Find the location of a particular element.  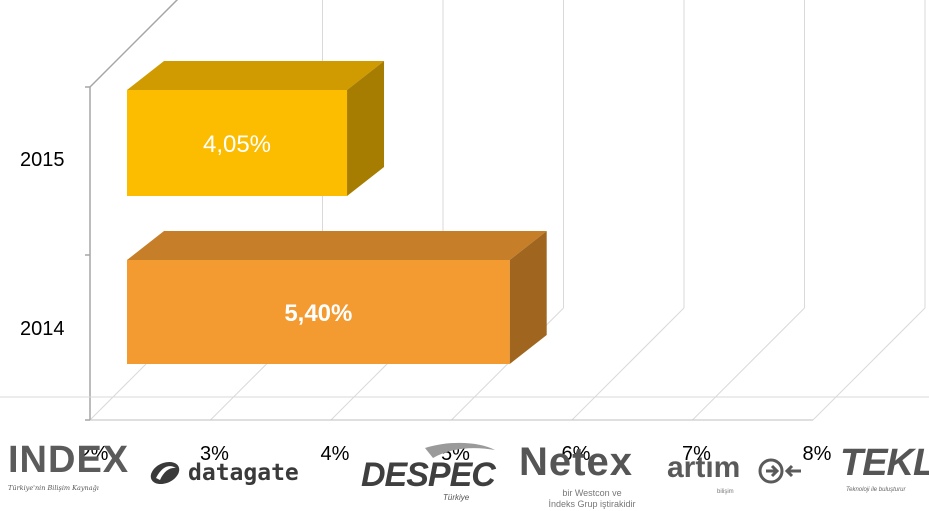

datagate-swirl-icon is located at coordinates (165, 472).